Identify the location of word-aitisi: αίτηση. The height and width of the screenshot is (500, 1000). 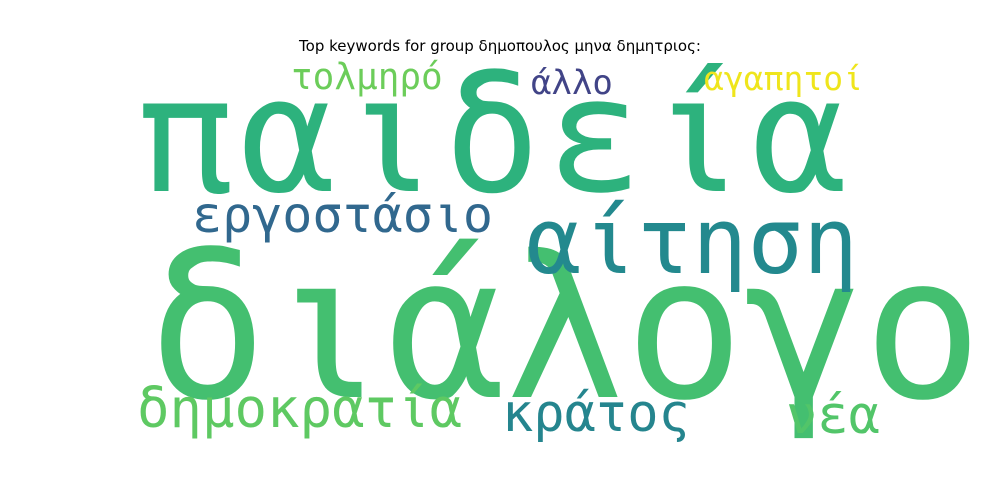
(692, 241).